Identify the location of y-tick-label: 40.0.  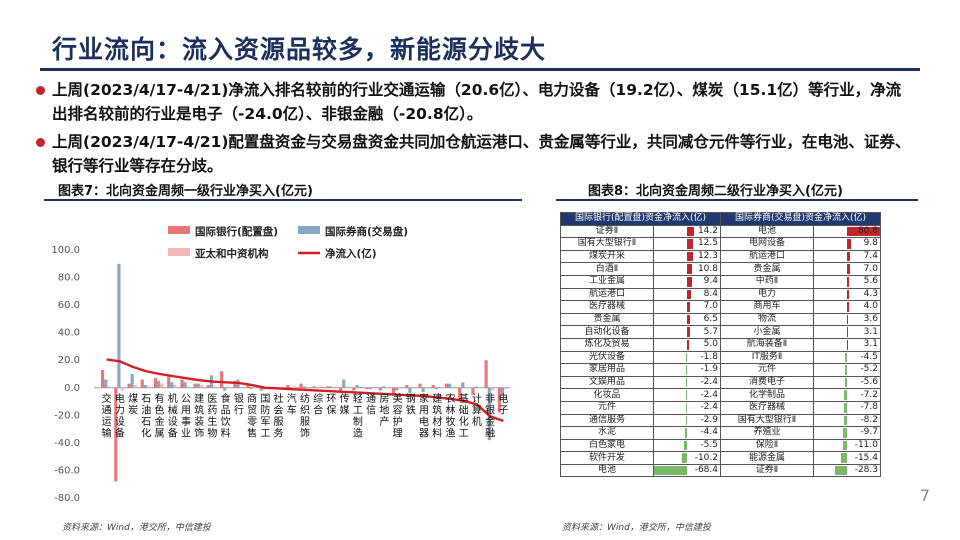
(69, 333).